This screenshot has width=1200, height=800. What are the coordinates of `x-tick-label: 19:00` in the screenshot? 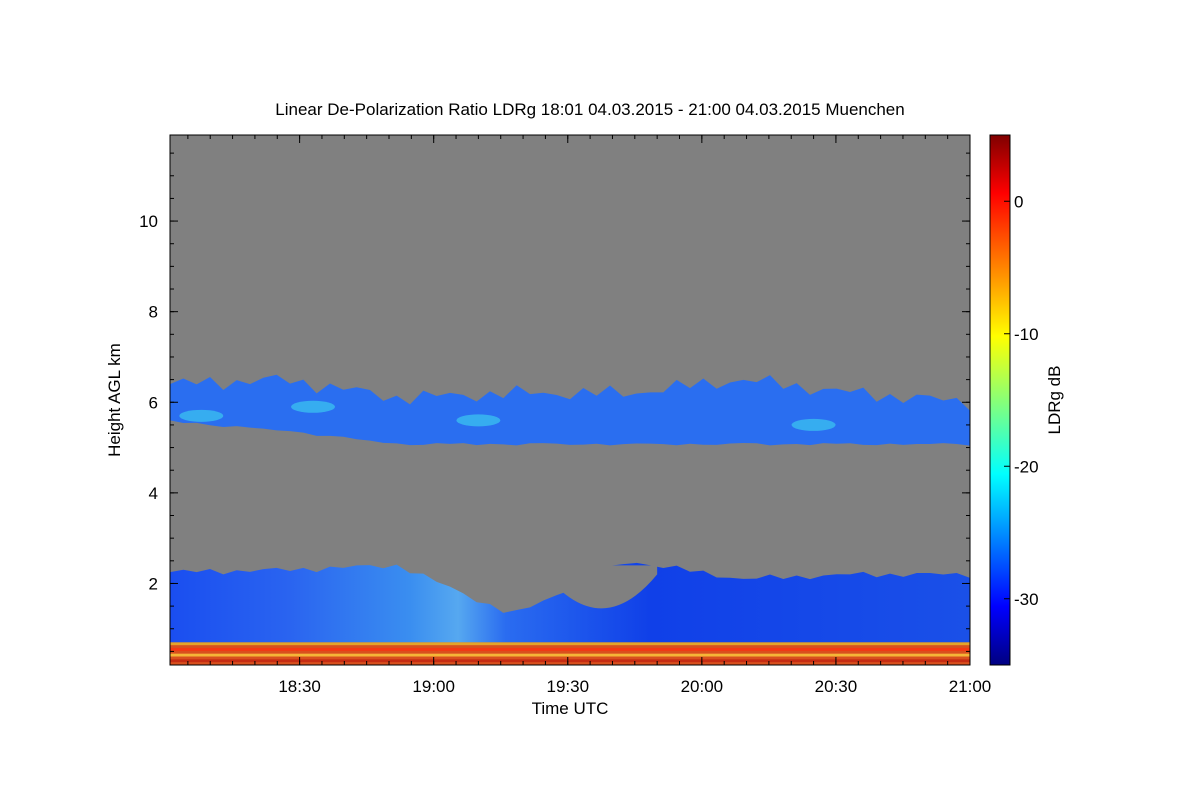 It's located at (433, 686).